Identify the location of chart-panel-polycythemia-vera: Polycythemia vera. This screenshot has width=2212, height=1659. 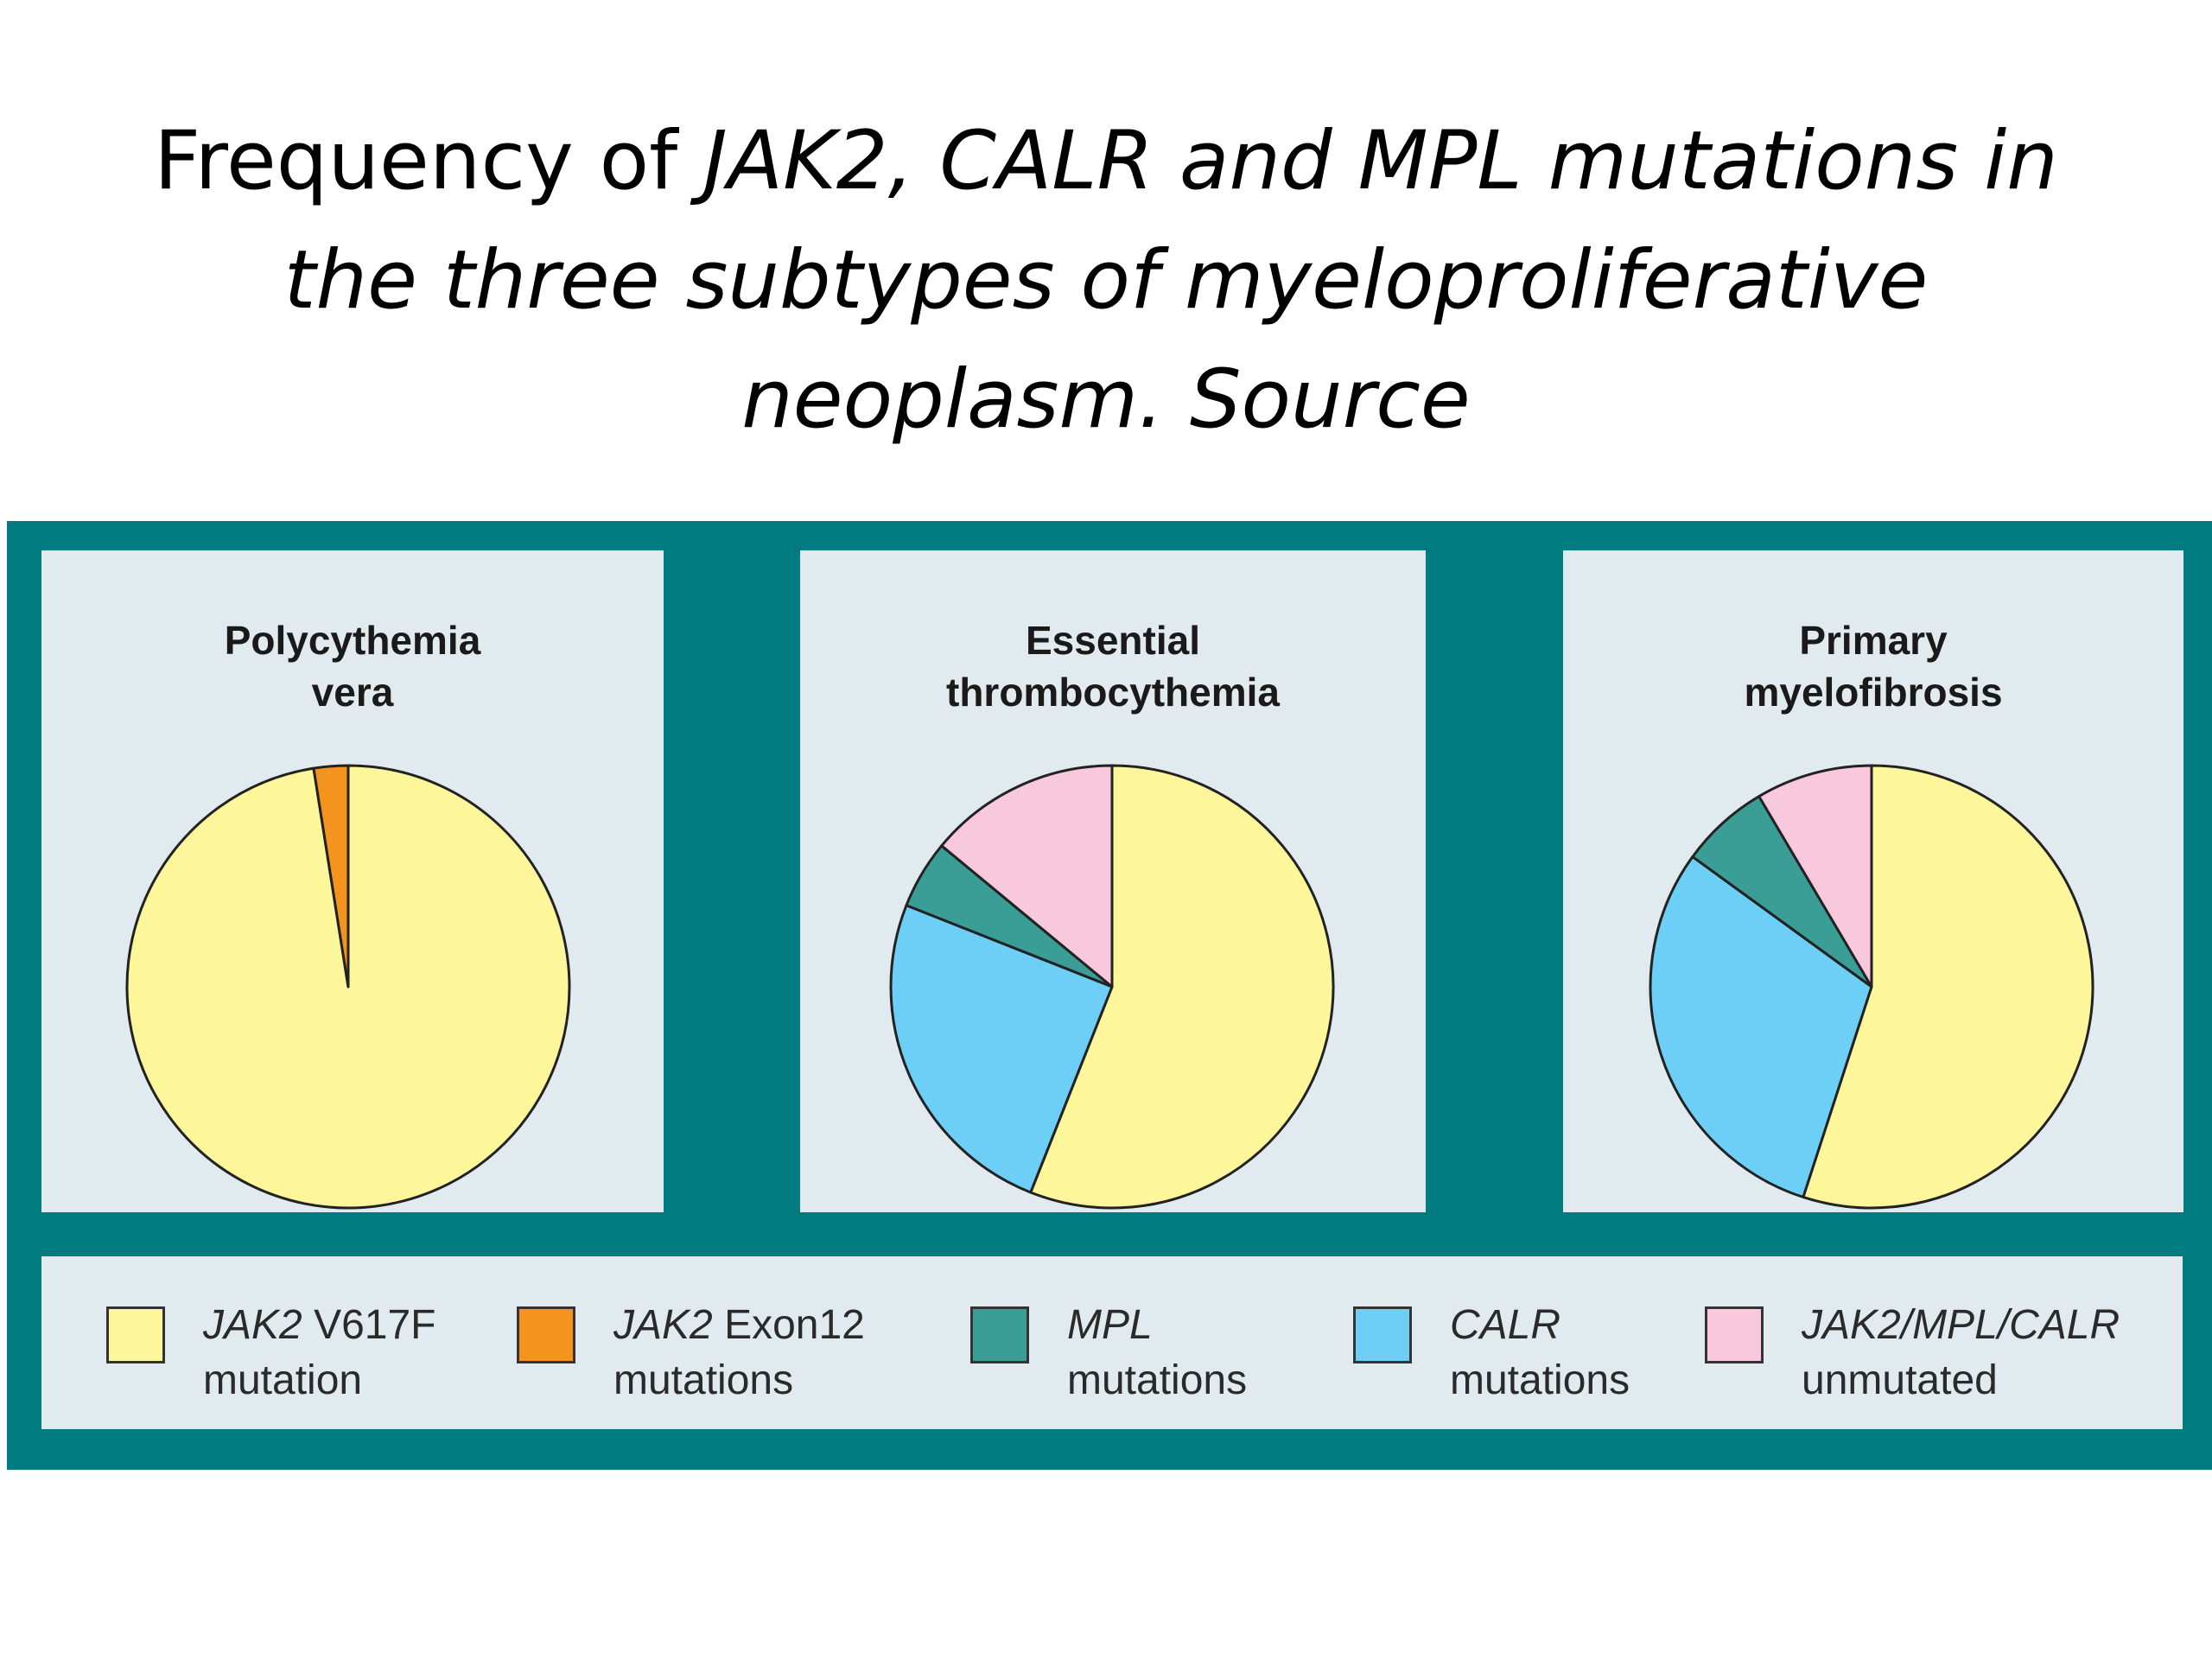
(352, 881).